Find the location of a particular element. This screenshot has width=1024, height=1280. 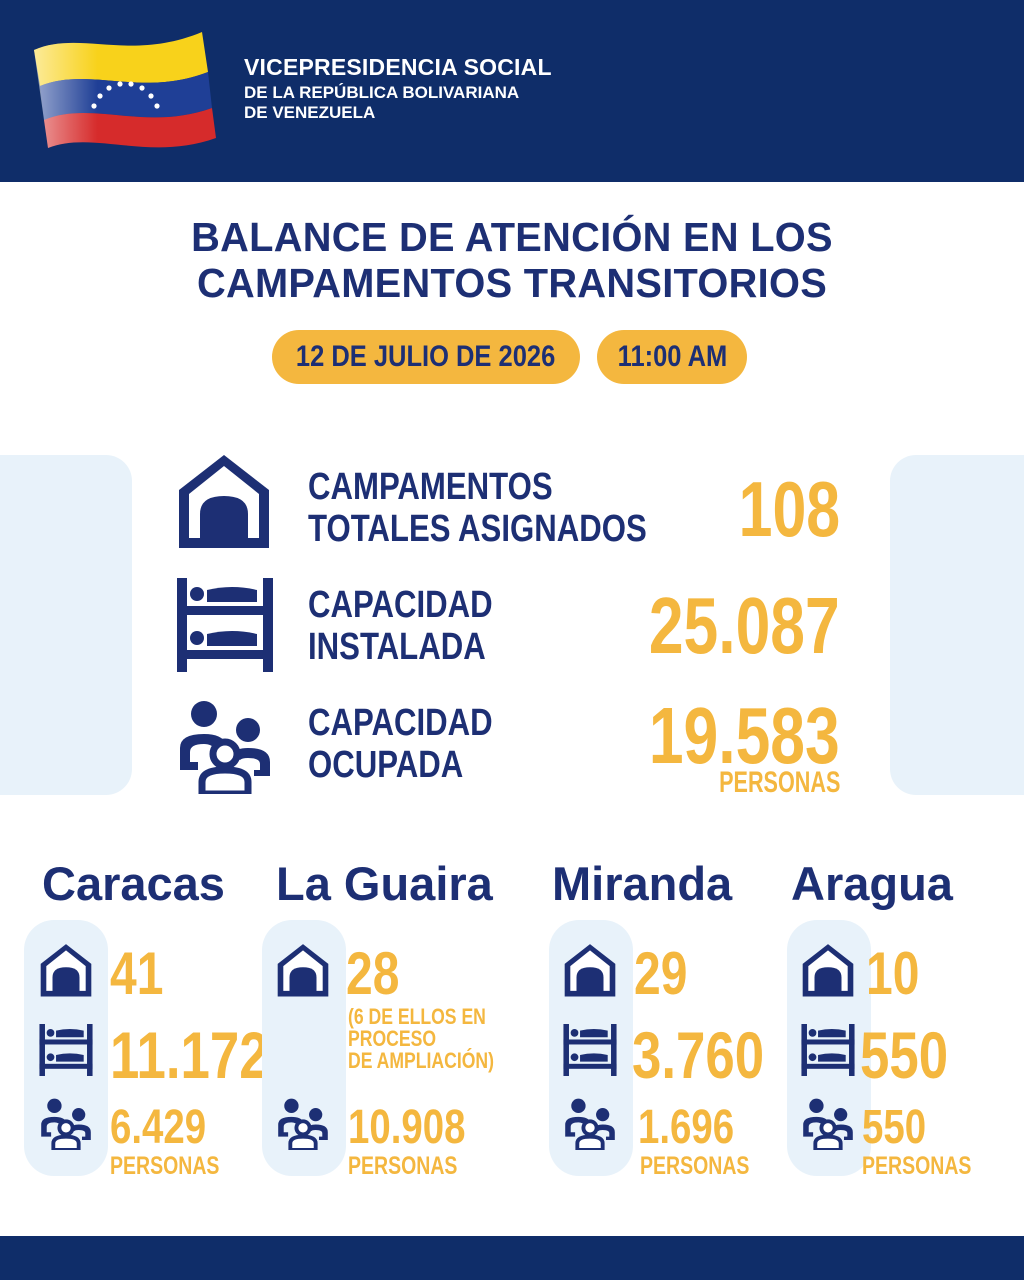

region-la-guaira-note: (6 DE ELLOS EN PROCESO DE AMPLIACIÓN) is located at coordinates (421, 1039).